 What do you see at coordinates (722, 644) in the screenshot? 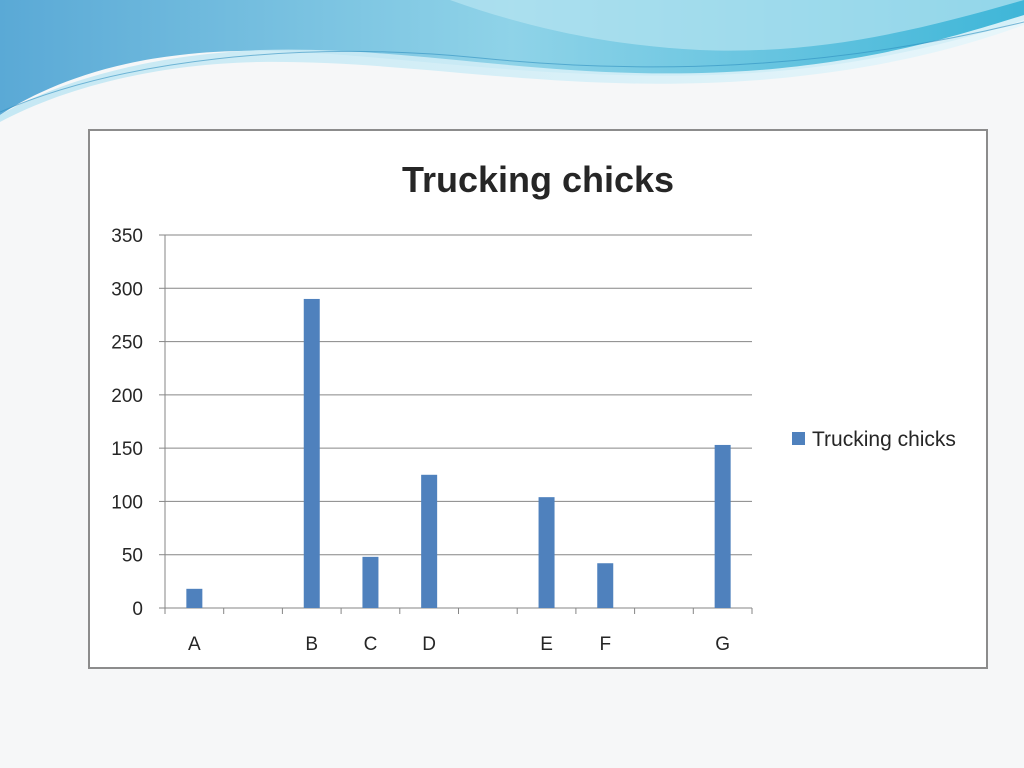
I see `x-category-label: G` at bounding box center [722, 644].